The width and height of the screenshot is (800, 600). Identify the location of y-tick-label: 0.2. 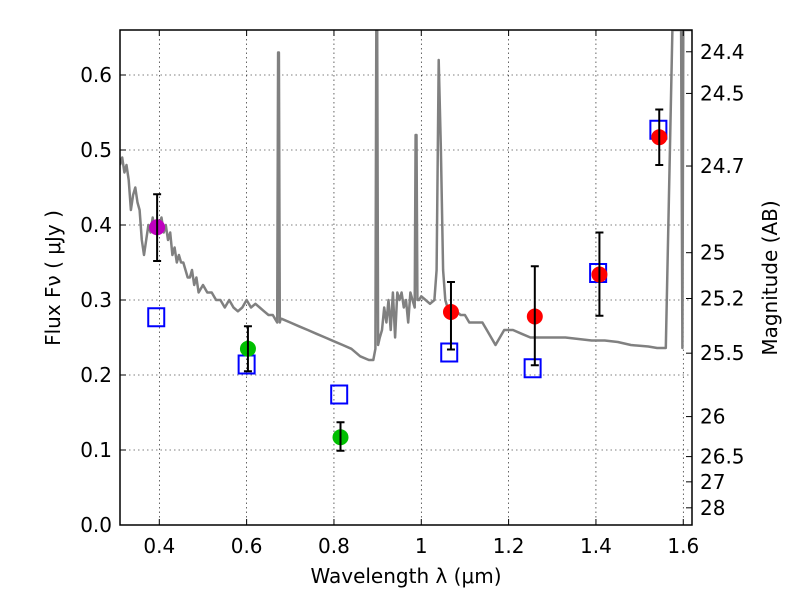
(96, 375).